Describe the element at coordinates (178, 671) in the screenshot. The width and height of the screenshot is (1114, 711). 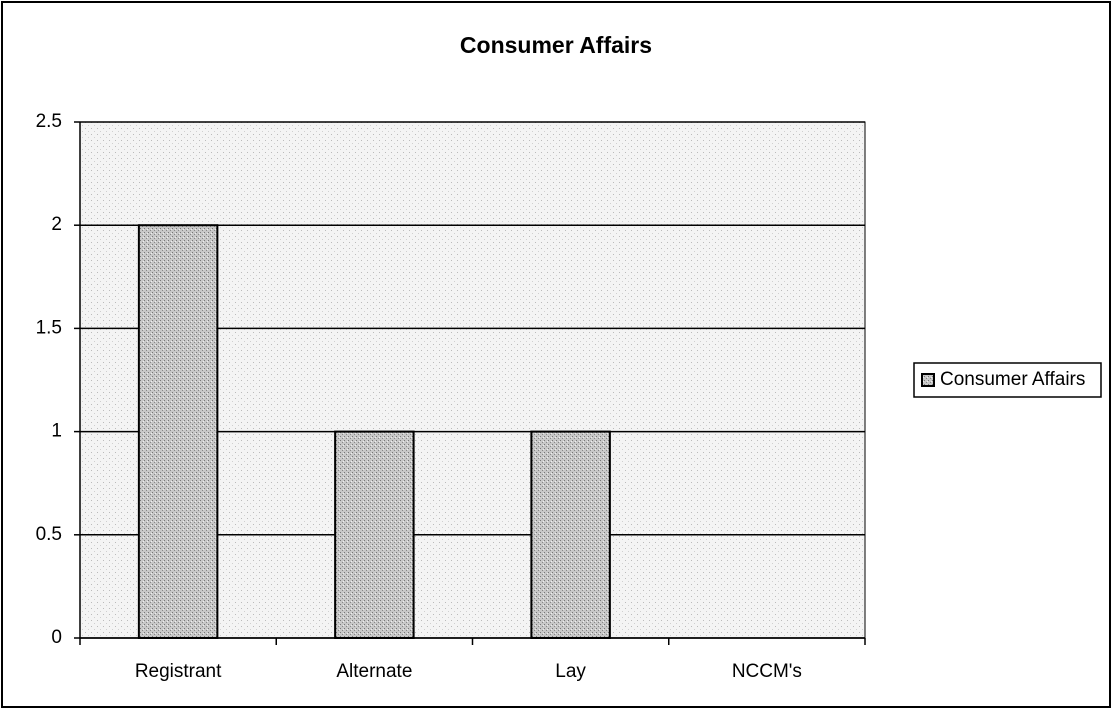
I see `x-tick-label: Registrant` at that location.